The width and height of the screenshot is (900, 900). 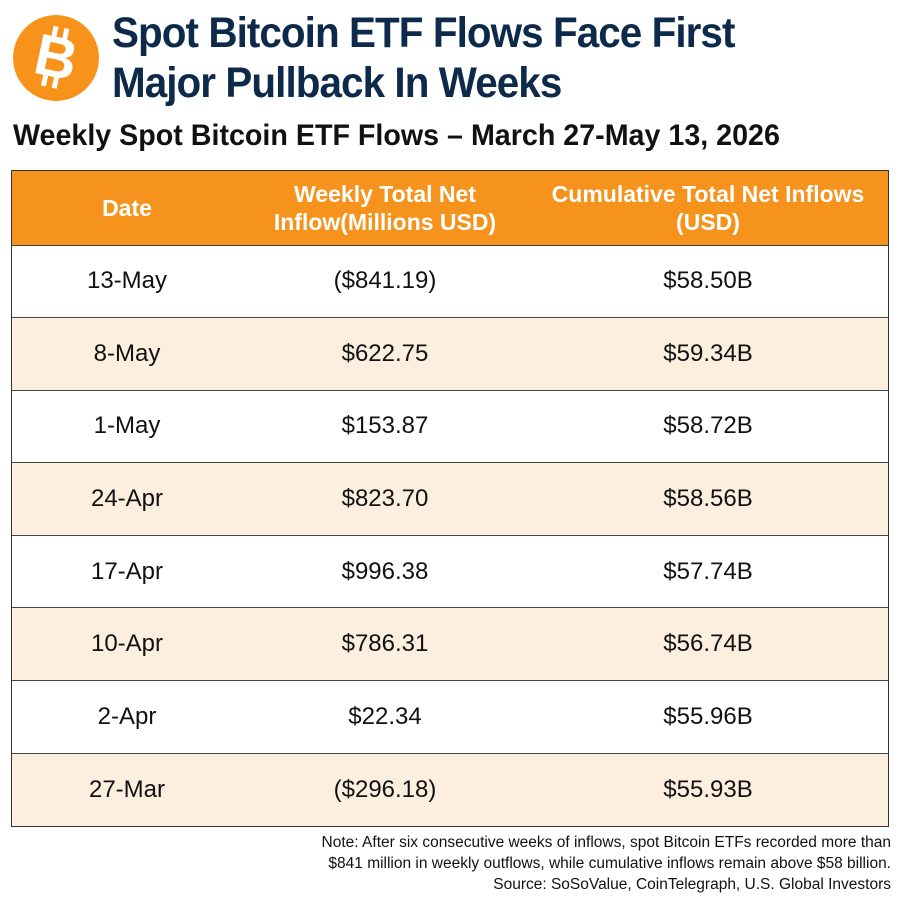 I want to click on cell-weekly-inflow: $786.31, so click(x=385, y=644).